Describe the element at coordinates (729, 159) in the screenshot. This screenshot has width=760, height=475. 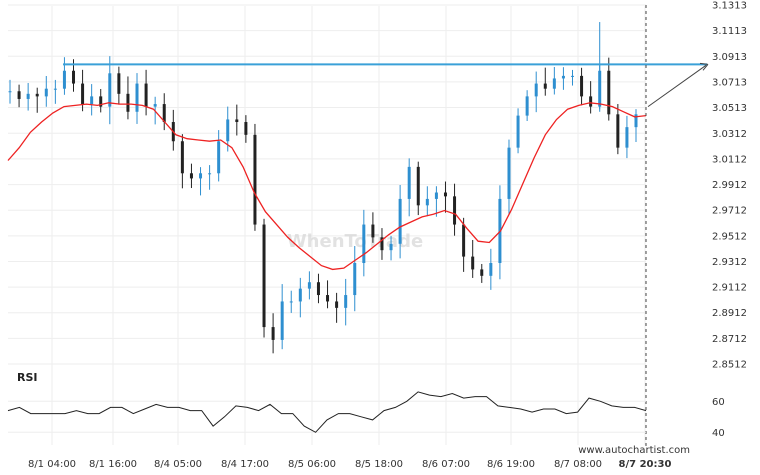
I see `y-tick-label: 3.0112` at that location.